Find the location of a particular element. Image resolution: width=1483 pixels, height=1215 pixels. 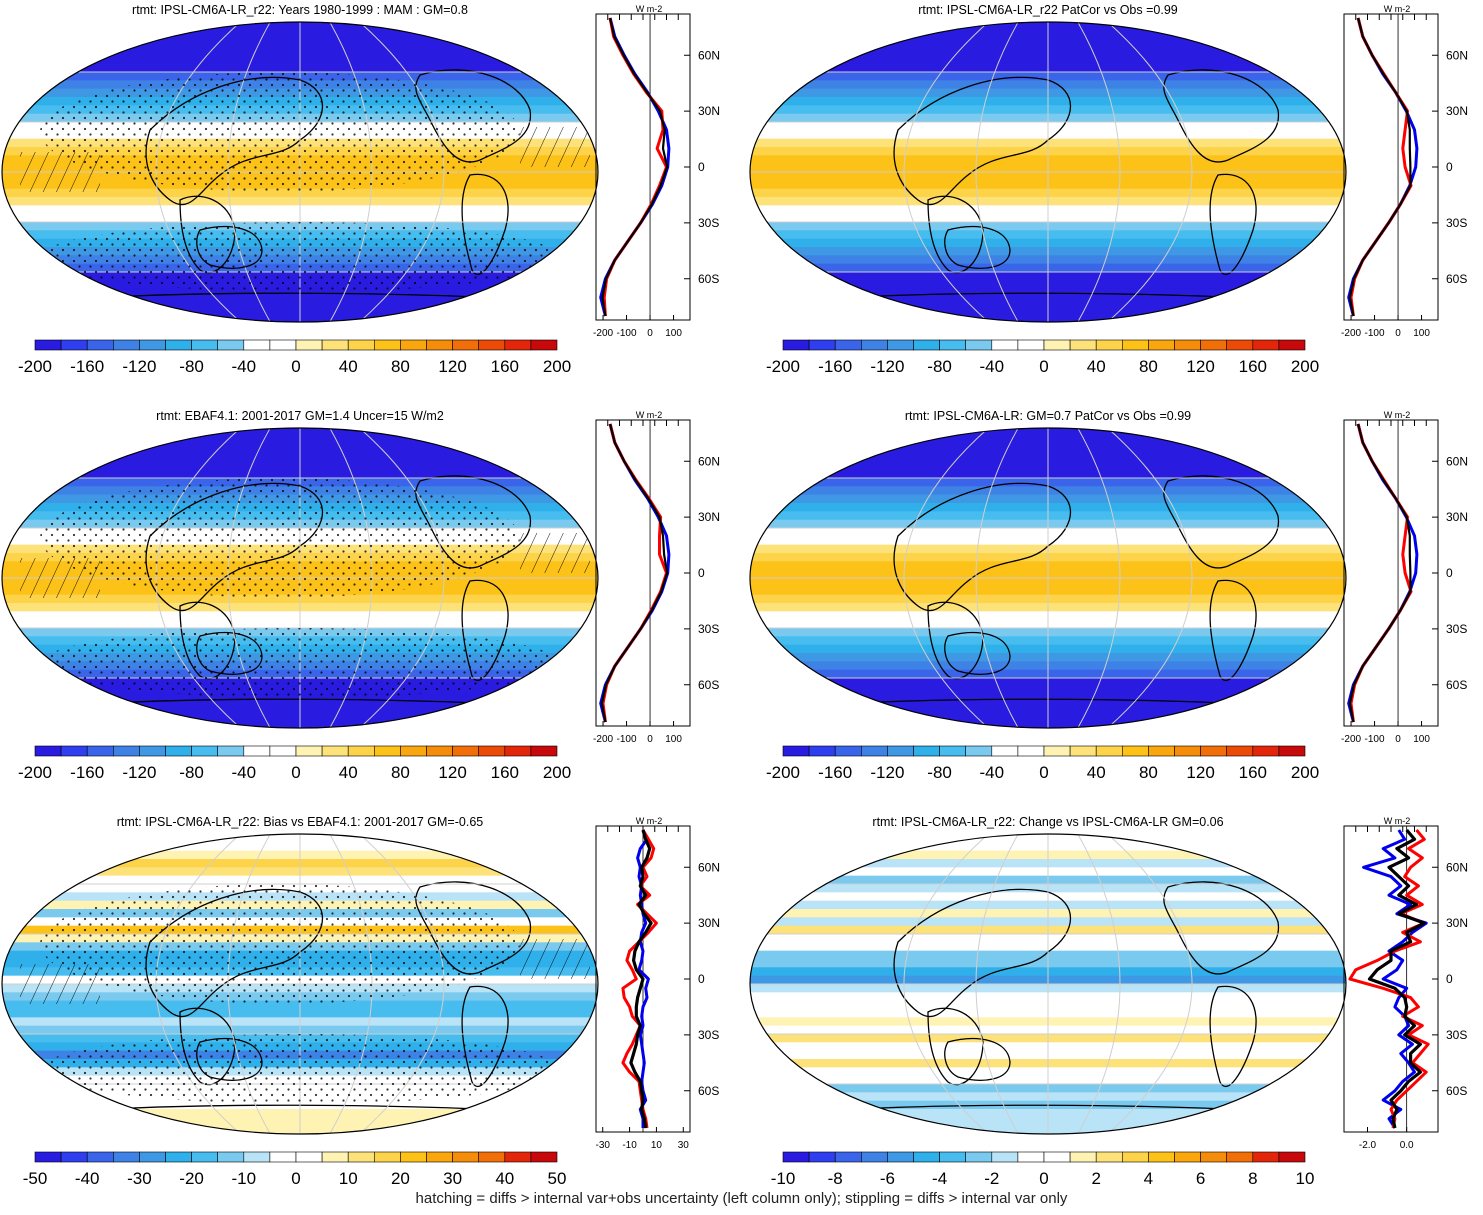

colorbar-label: -4 is located at coordinates (939, 1178).